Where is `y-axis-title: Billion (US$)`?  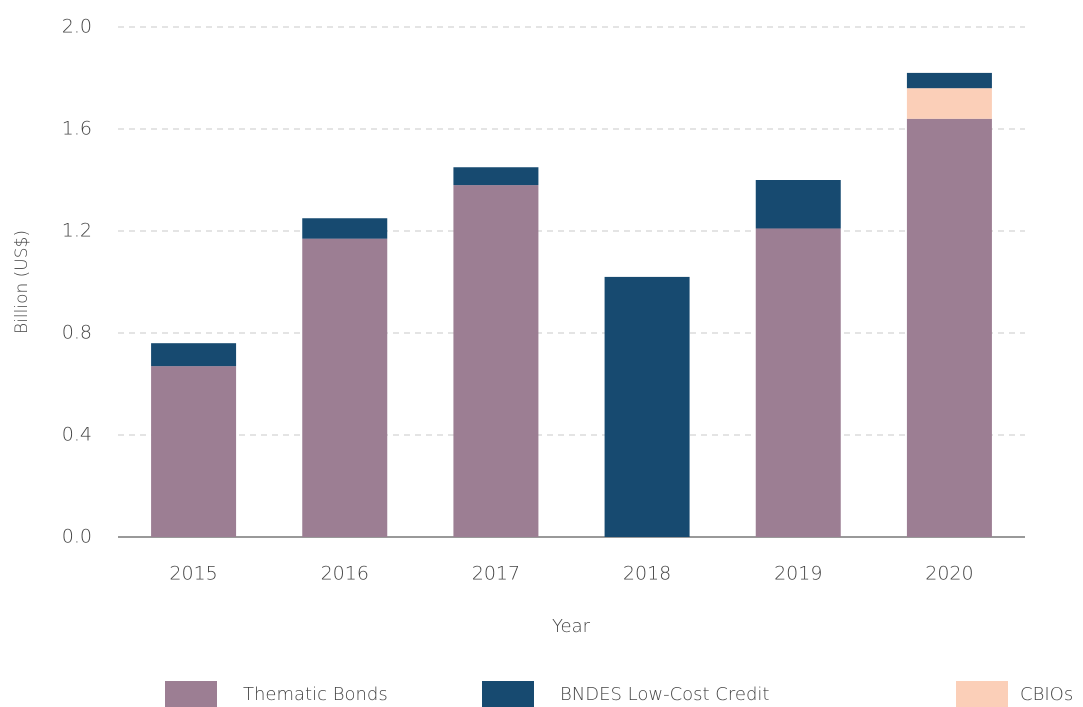
y-axis-title: Billion (US$) is located at coordinates (22, 282).